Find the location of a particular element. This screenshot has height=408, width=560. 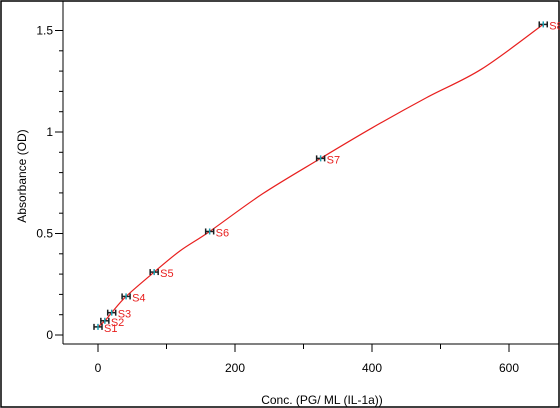

standard-label: S3 is located at coordinates (124, 315).